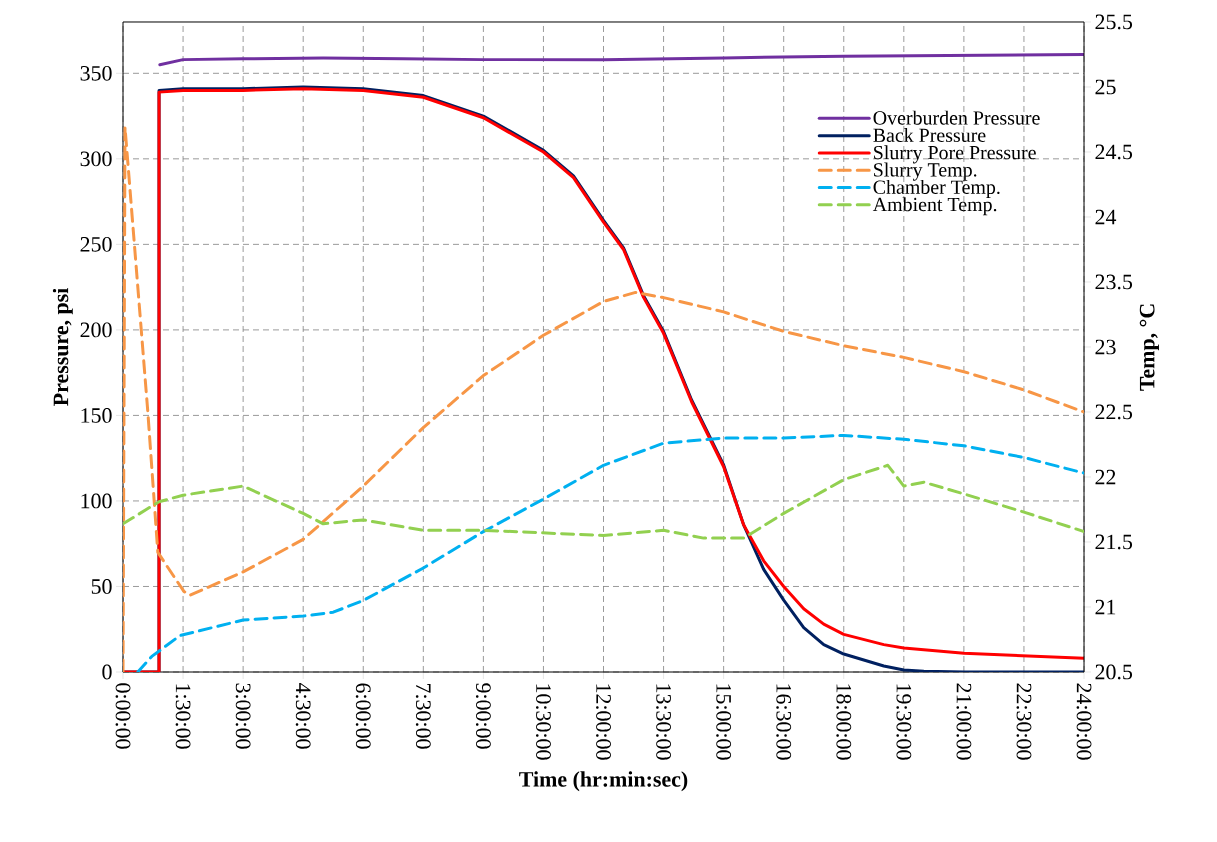 Image resolution: width=1217 pixels, height=842 pixels. Describe the element at coordinates (1114, 412) in the screenshot. I see `y2-tick-label: 22.5` at that location.